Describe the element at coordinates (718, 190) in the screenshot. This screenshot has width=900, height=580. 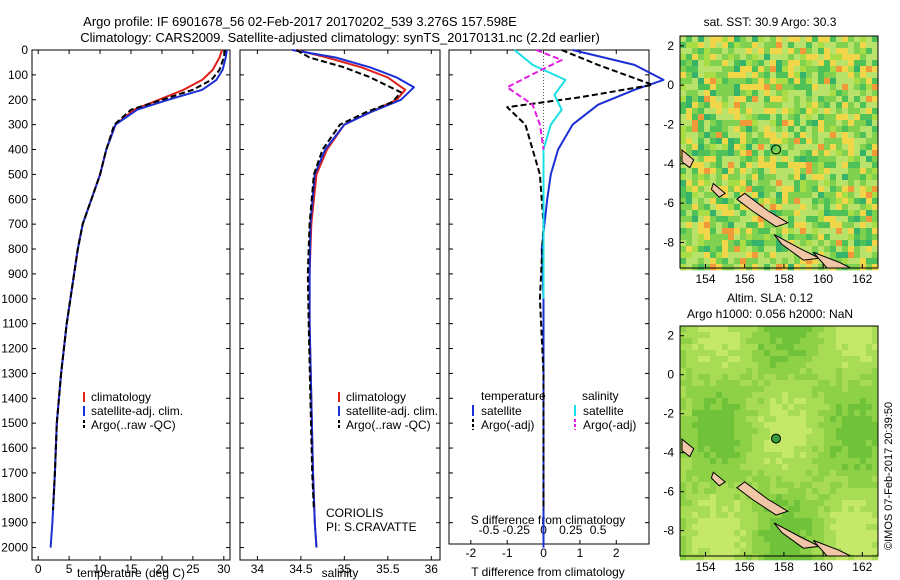
I see `island-shape` at that location.